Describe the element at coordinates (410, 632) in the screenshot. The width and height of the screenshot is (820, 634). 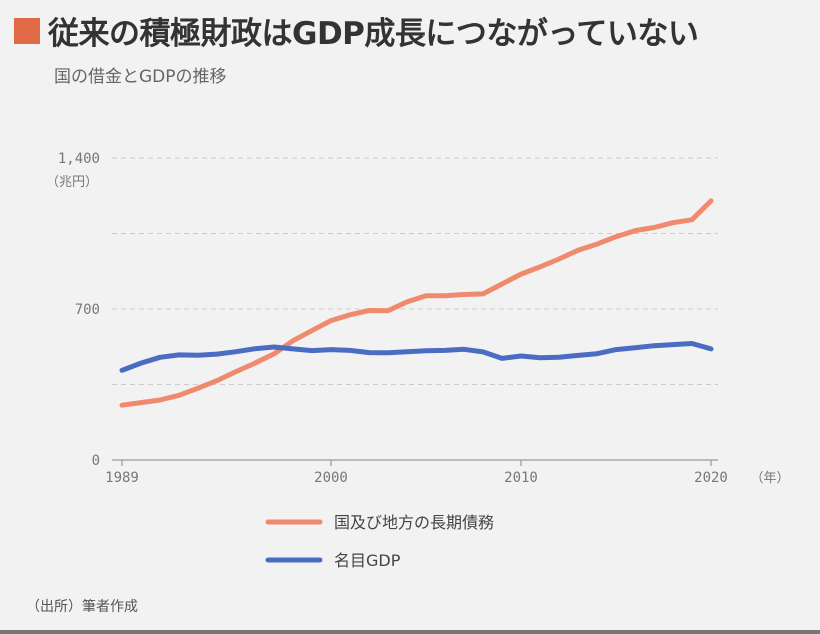
I see `bottom-rule` at that location.